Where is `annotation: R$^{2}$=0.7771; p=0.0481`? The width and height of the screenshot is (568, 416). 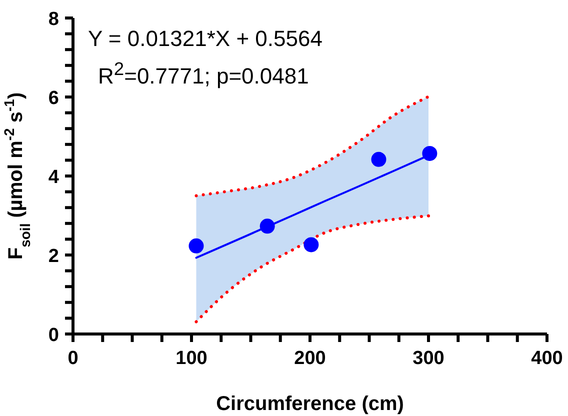 annotation: R$^{2}$=0.7771; p=0.0481 is located at coordinates (203, 74).